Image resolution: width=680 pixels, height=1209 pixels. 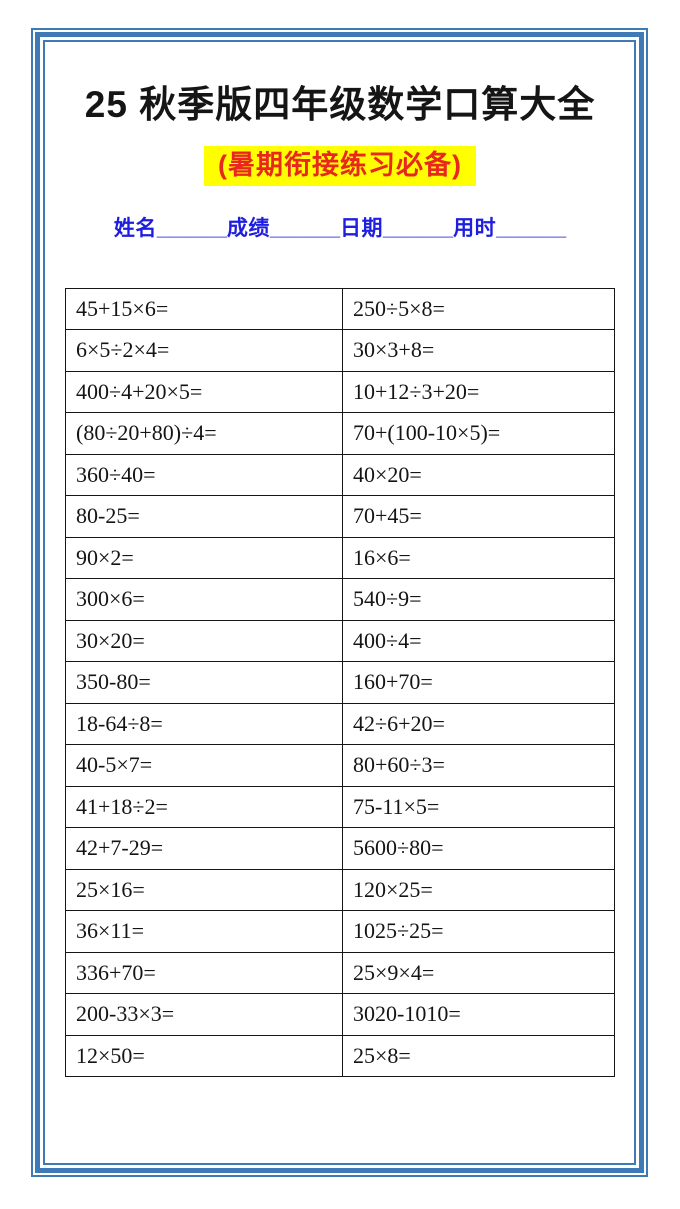 What do you see at coordinates (204, 890) in the screenshot?
I see `problem-cell: 25×16=` at bounding box center [204, 890].